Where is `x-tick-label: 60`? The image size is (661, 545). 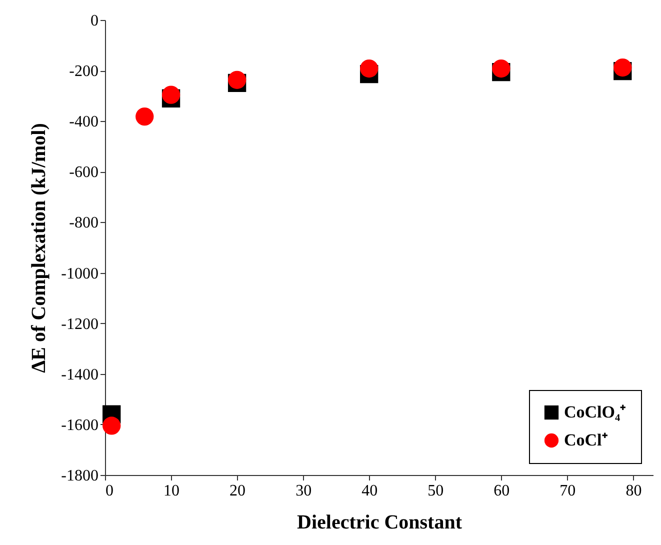 x-tick-label: 60 is located at coordinates (502, 491).